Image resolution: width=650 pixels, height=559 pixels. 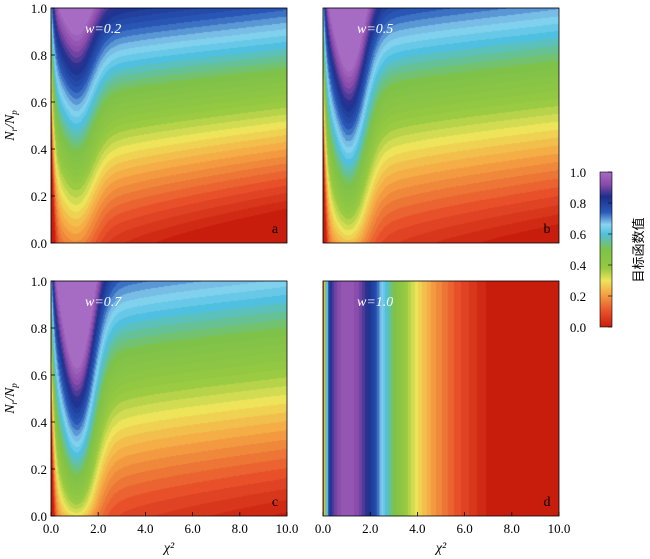 What do you see at coordinates (578, 172) in the screenshot?
I see `colorbar-tick-label: 1.0` at bounding box center [578, 172].